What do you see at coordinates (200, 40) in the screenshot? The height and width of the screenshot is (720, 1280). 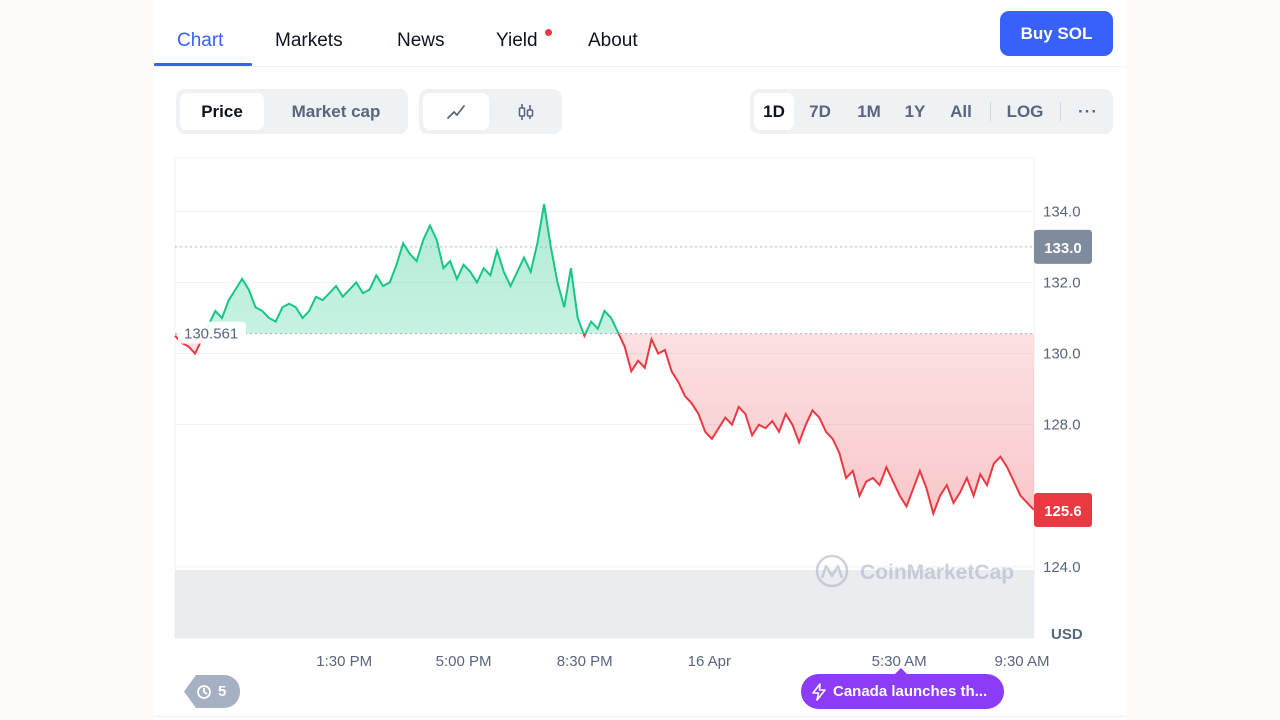 I see `tab-chart: Chart` at bounding box center [200, 40].